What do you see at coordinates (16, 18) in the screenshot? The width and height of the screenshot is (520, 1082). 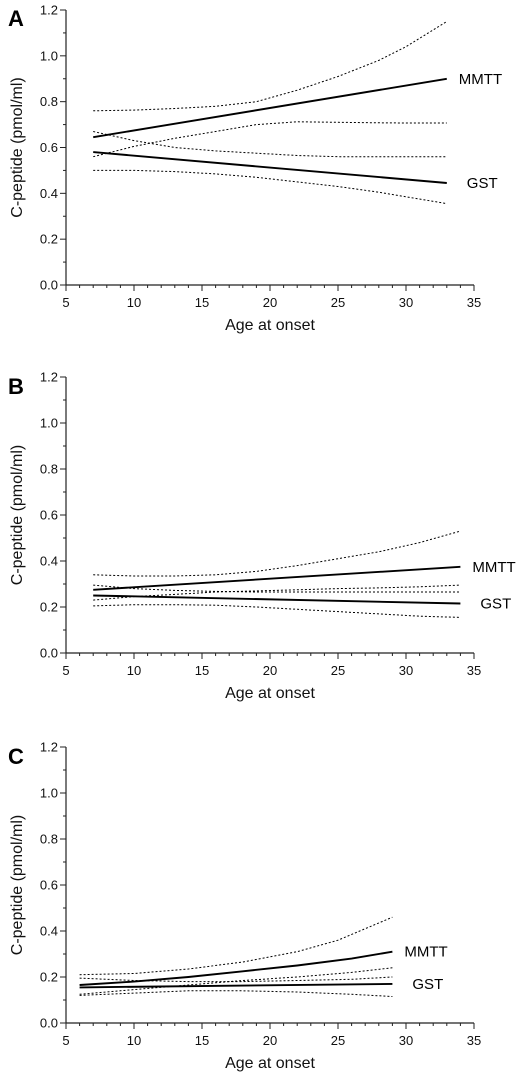 I see `panel-letter: A` at bounding box center [16, 18].